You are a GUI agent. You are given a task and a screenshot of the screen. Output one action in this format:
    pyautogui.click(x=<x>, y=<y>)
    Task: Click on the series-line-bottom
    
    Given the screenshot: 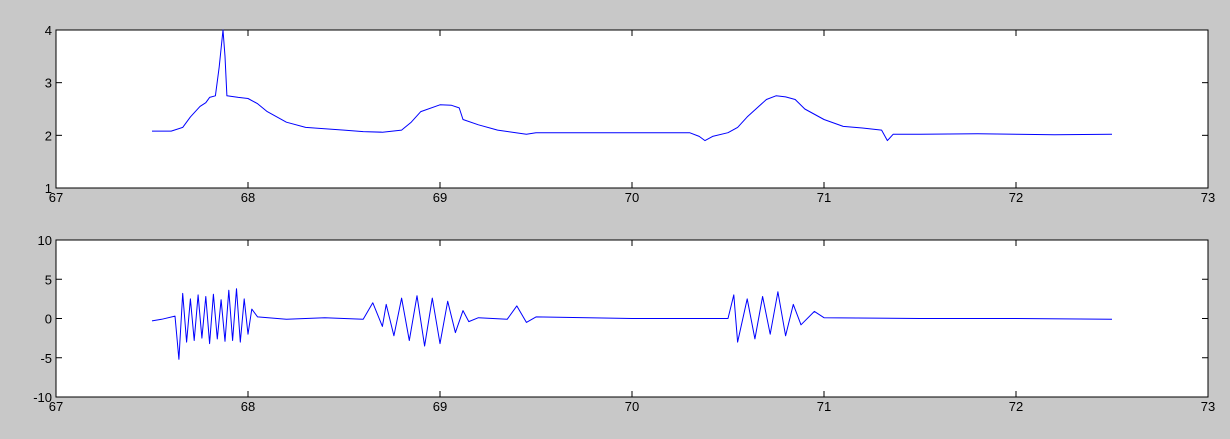 What is the action you would take?
    pyautogui.click(x=632, y=324)
    